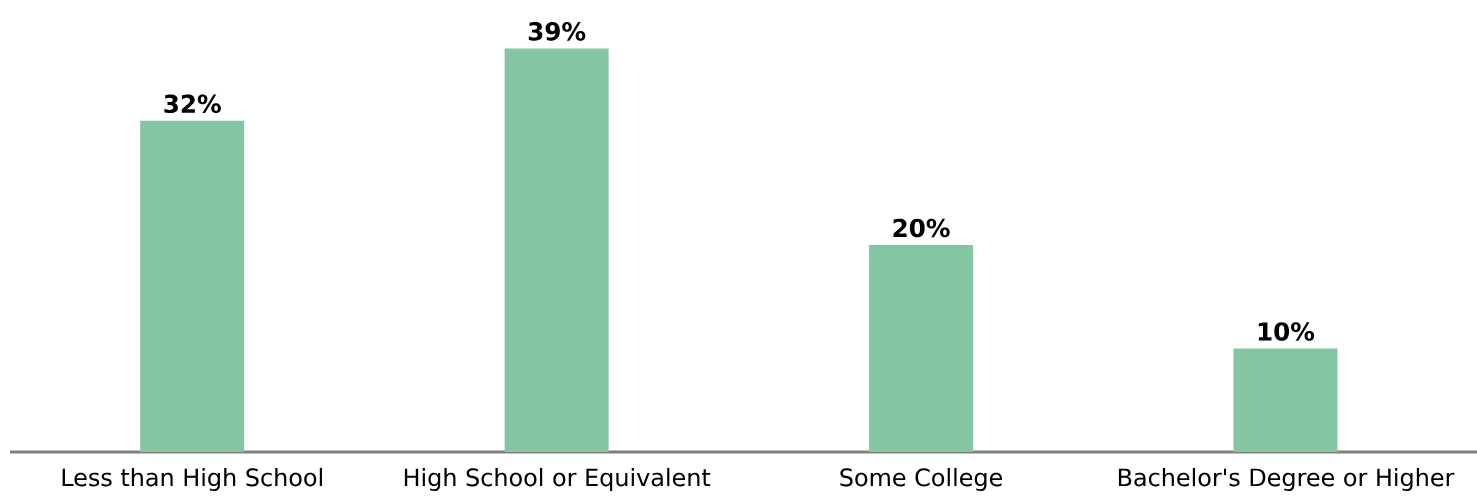 The height and width of the screenshot is (503, 1477). Describe the element at coordinates (921, 228) in the screenshot. I see `data-label: 20%` at that location.